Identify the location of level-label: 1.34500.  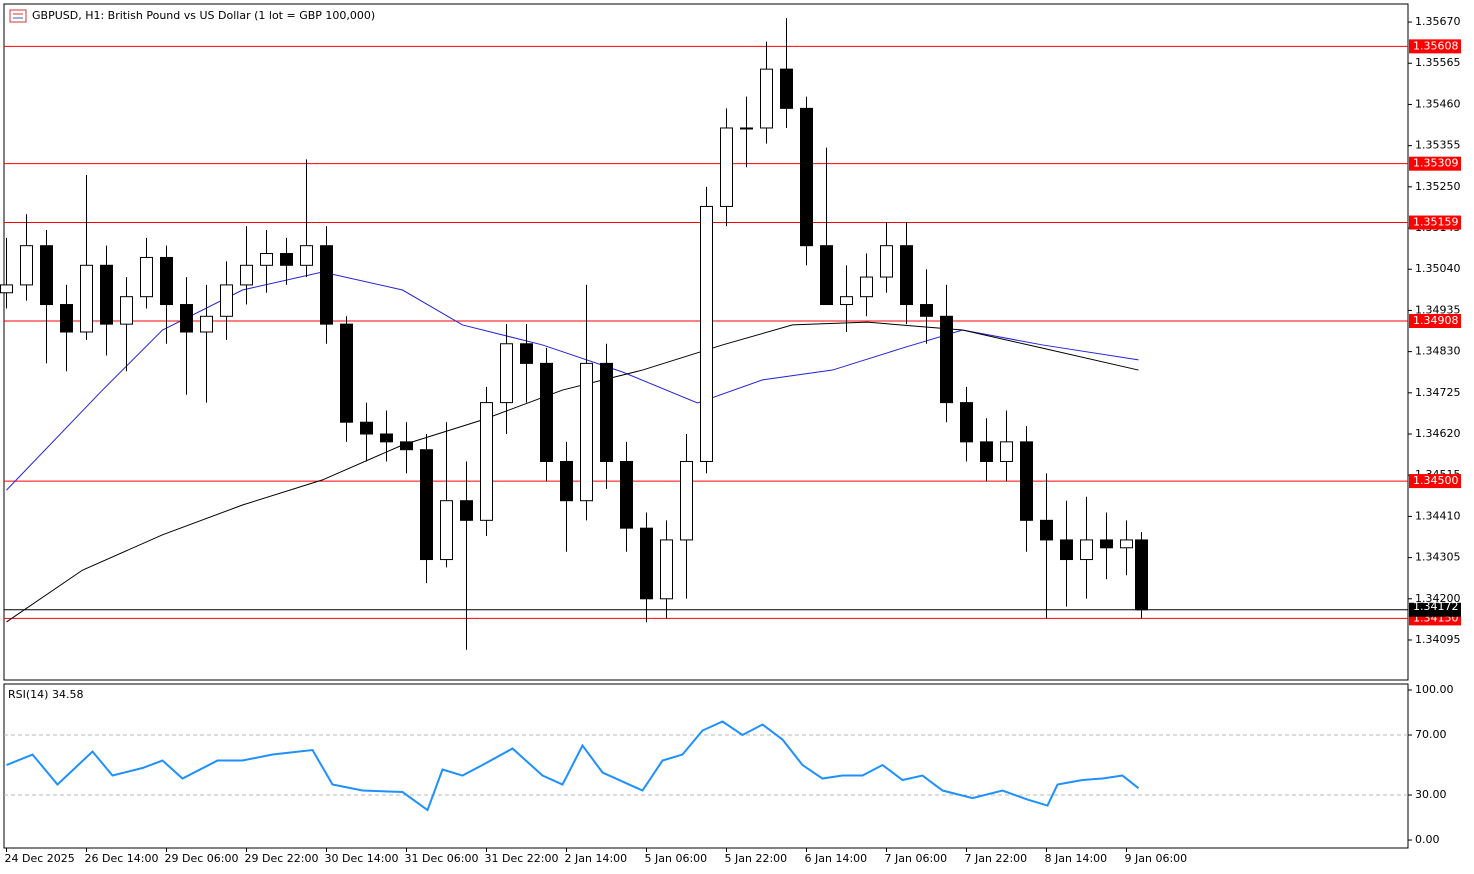
(1436, 480).